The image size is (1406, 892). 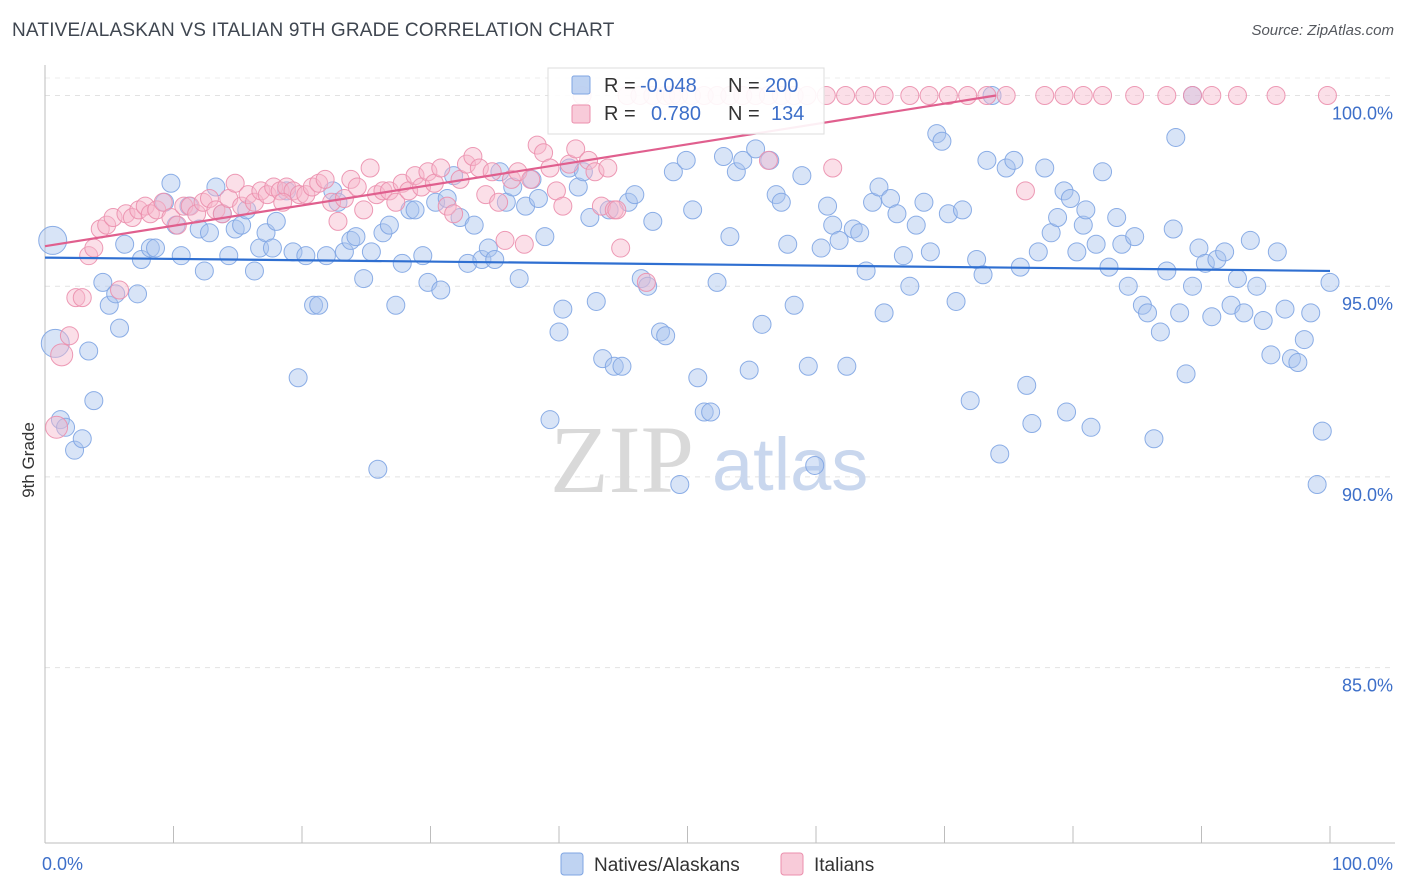 What do you see at coordinates (581, 85) in the screenshot?
I see `legend-swatch-natives` at bounding box center [581, 85].